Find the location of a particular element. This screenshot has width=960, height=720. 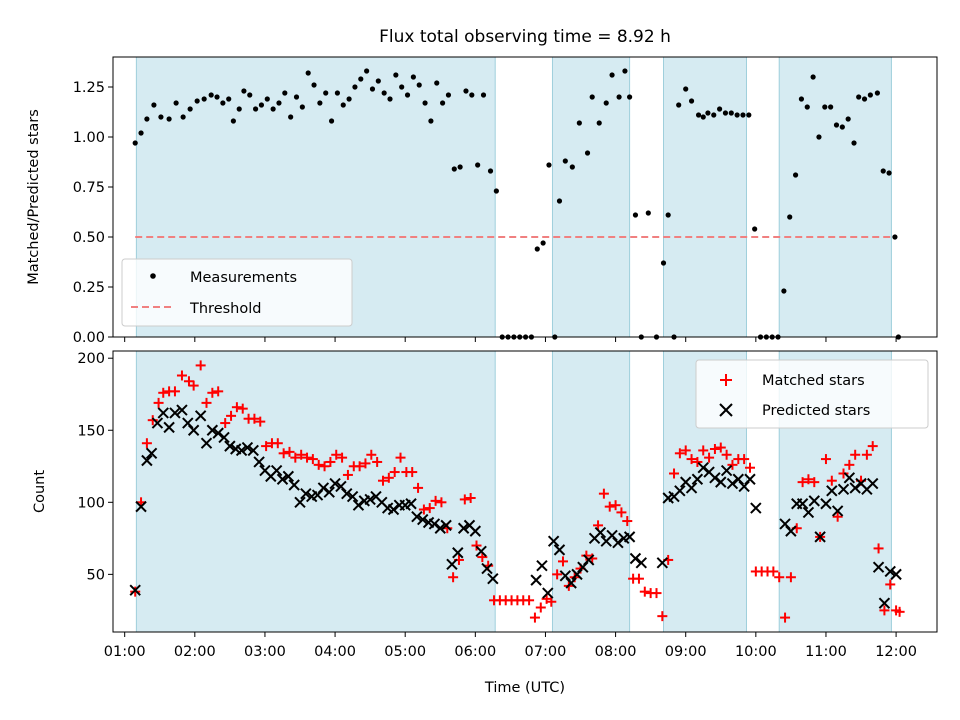

observing-interval is located at coordinates (591, 197).